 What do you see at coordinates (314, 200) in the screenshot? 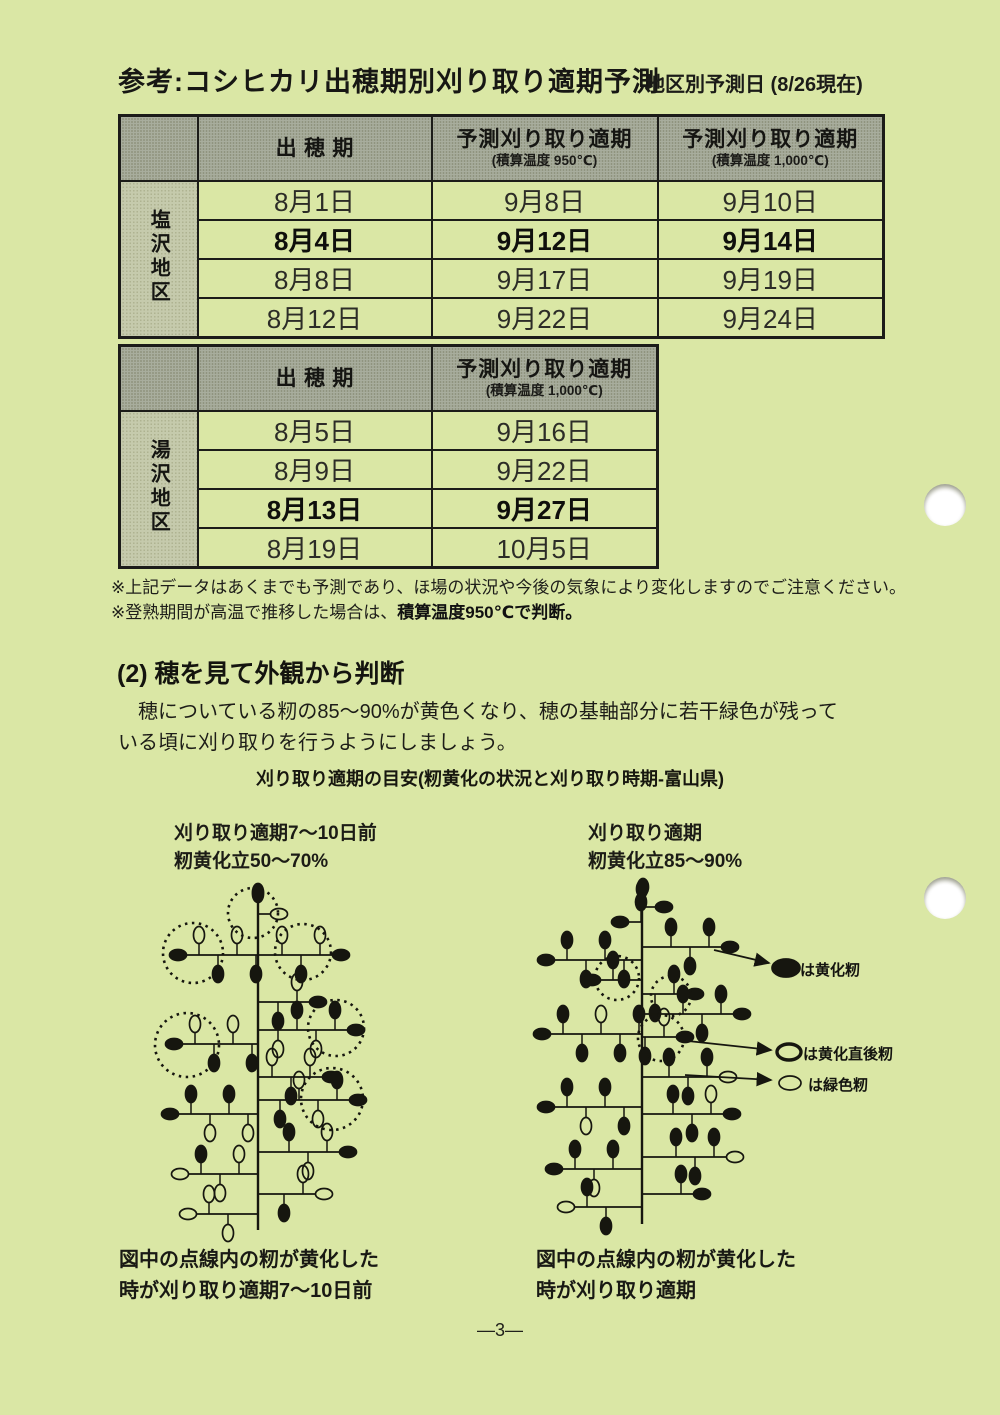
I see `cell: 8月1日` at bounding box center [314, 200].